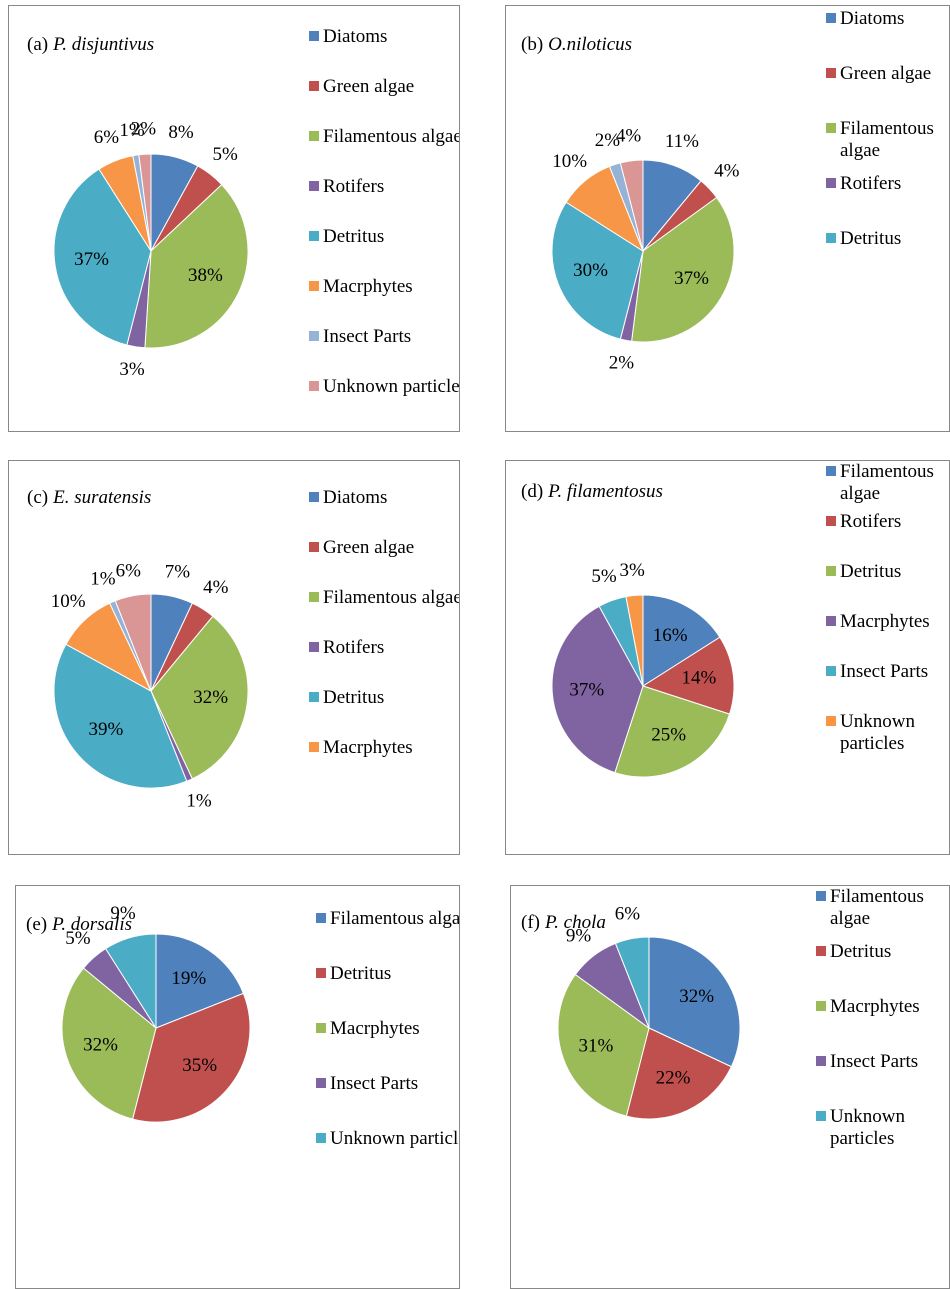 This screenshot has width=950, height=1289. I want to click on chart-title-text: E. suratensis, so click(101, 497).